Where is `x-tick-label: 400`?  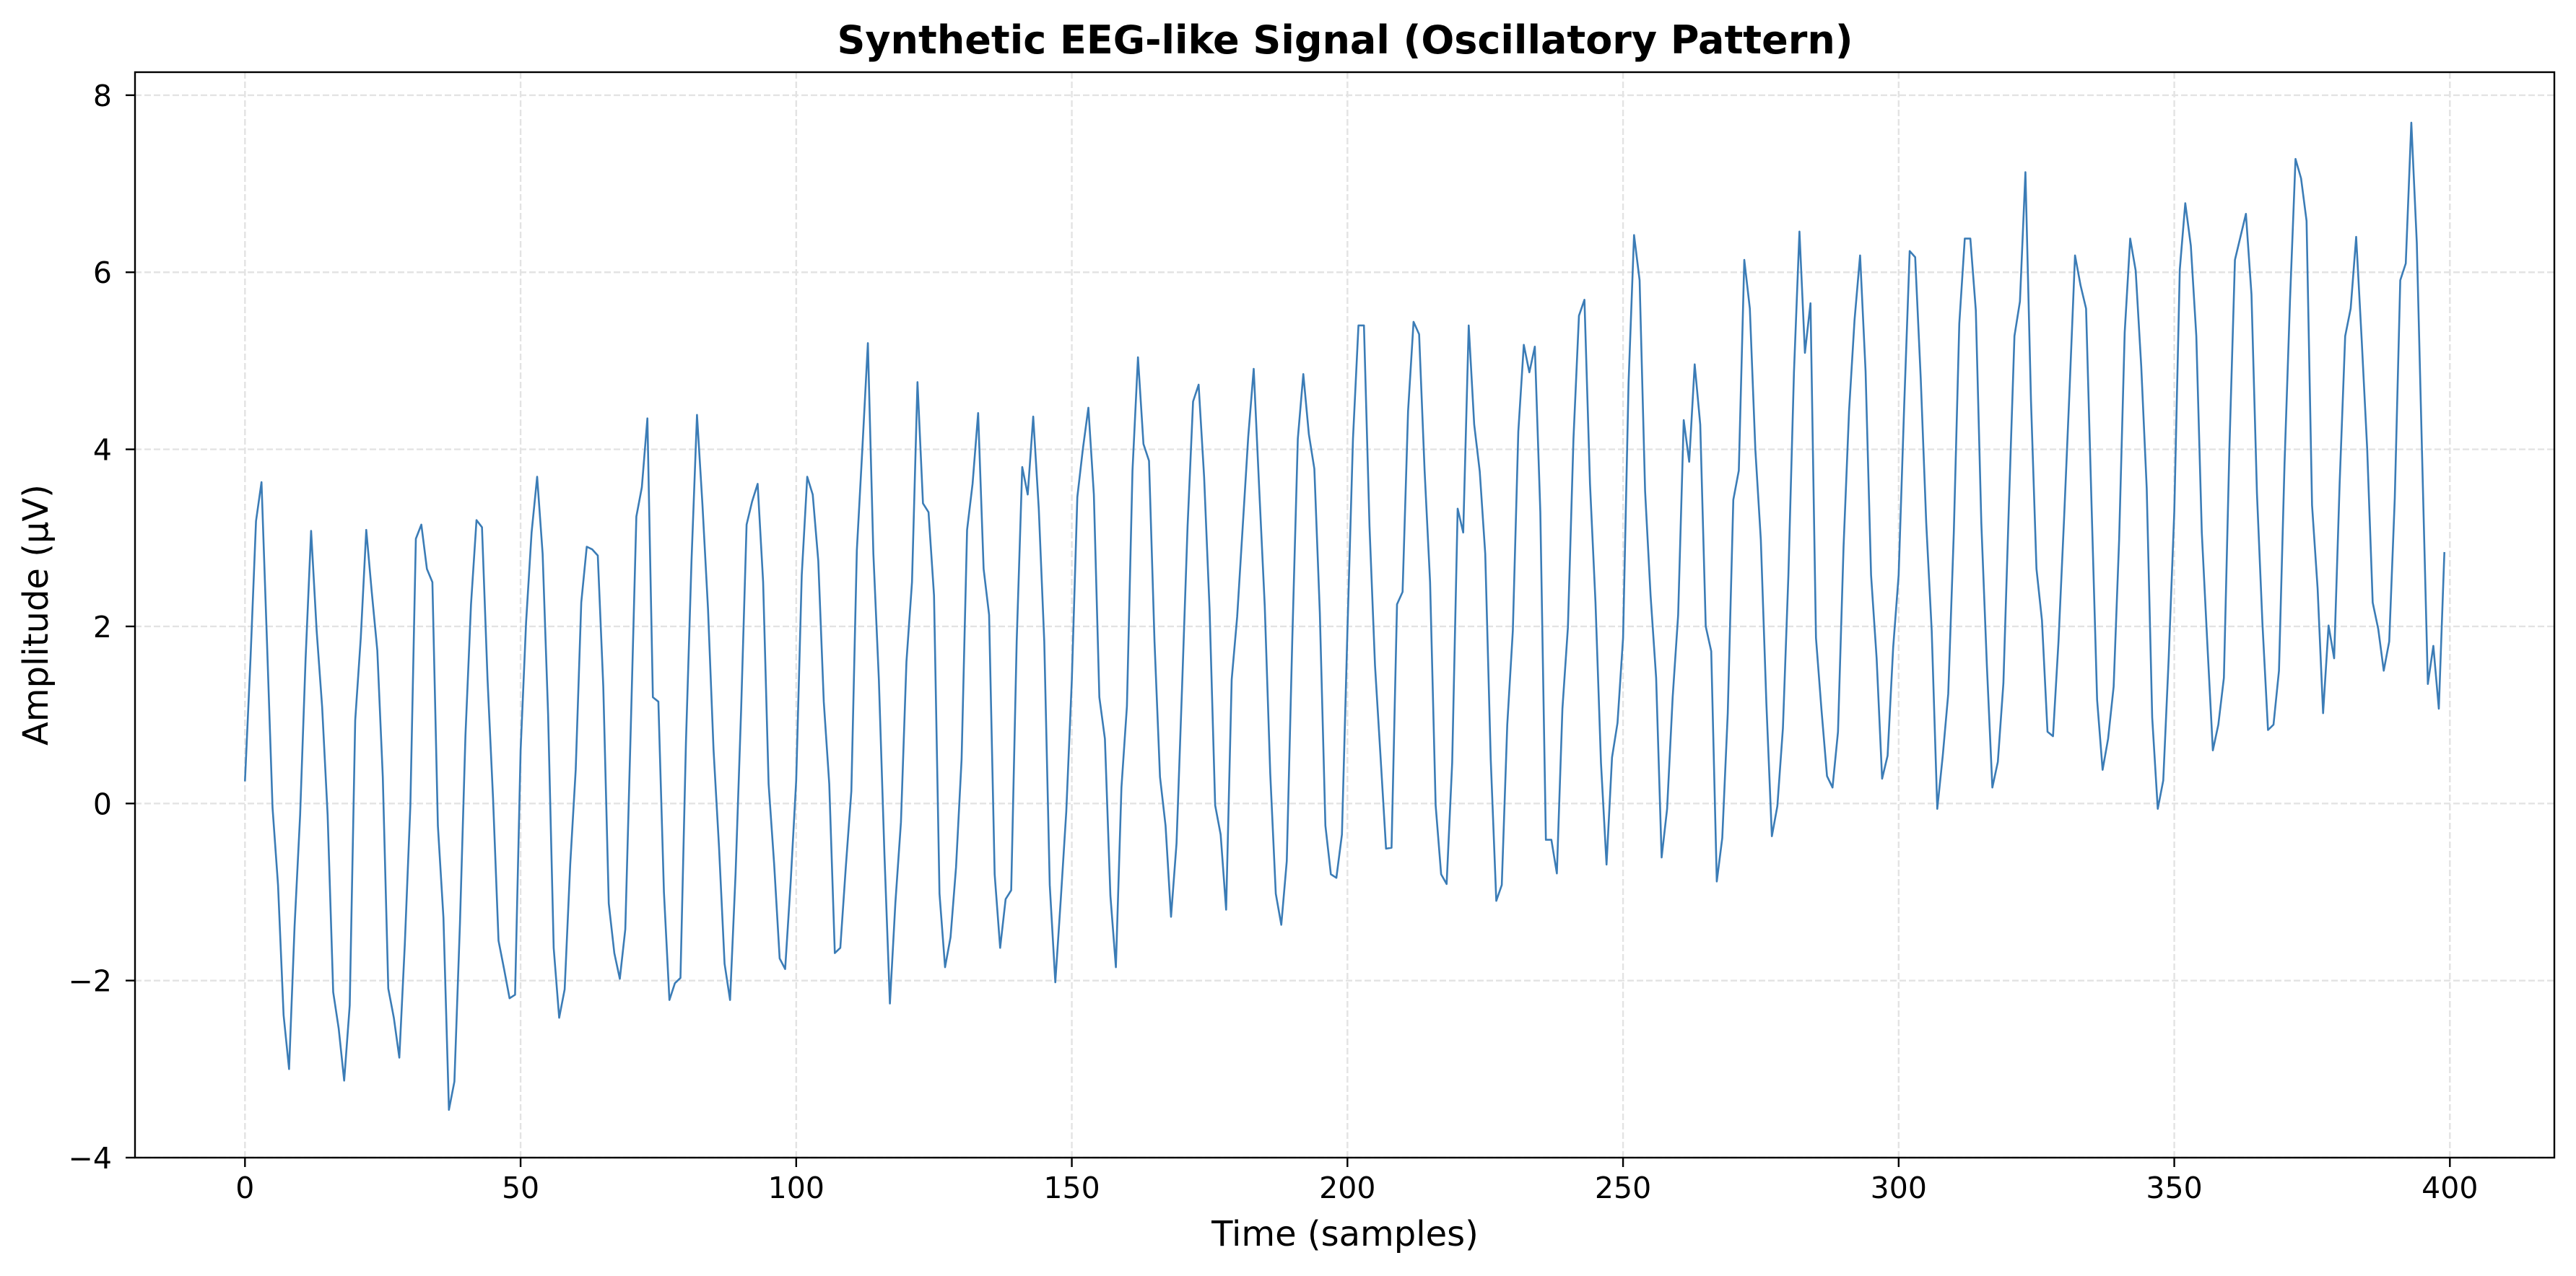
x-tick-label: 400 is located at coordinates (2449, 1188).